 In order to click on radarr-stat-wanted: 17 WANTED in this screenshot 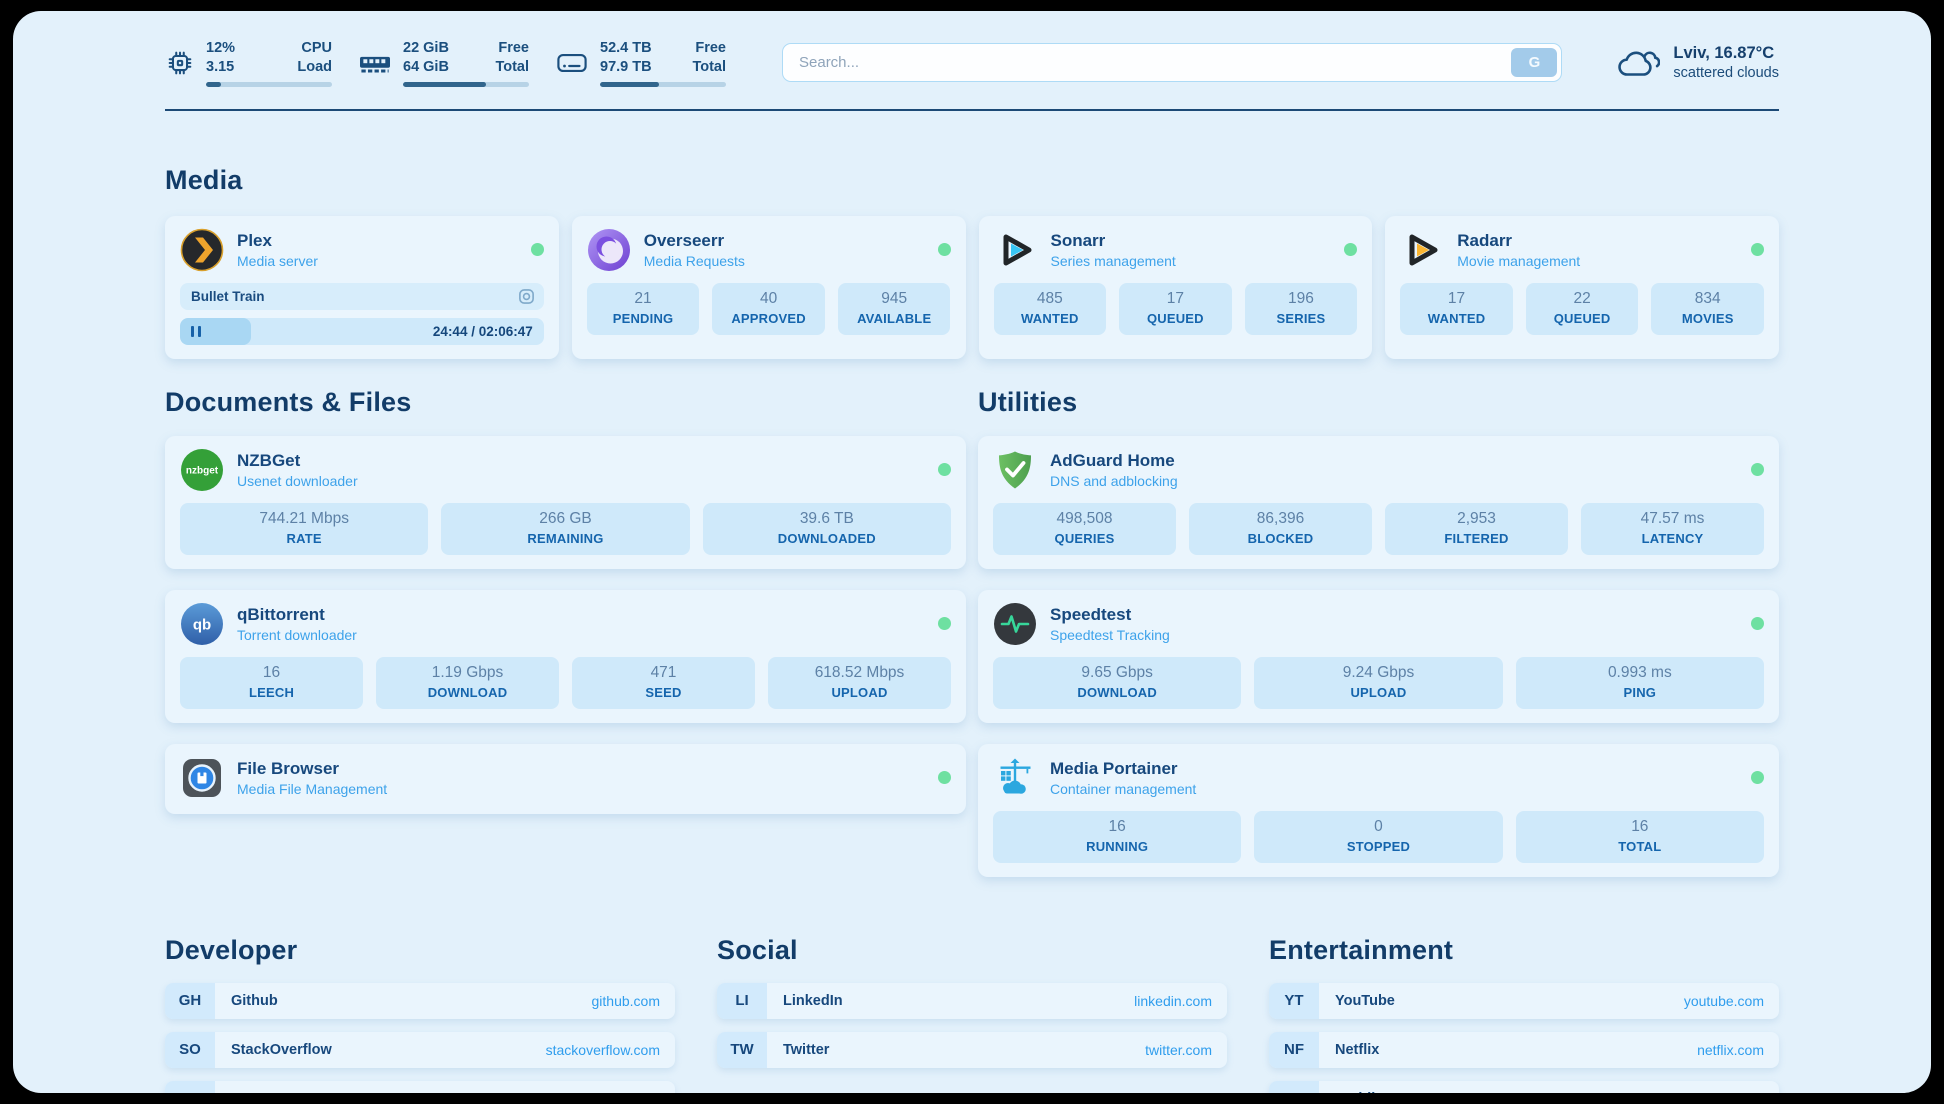, I will do `click(1456, 308)`.